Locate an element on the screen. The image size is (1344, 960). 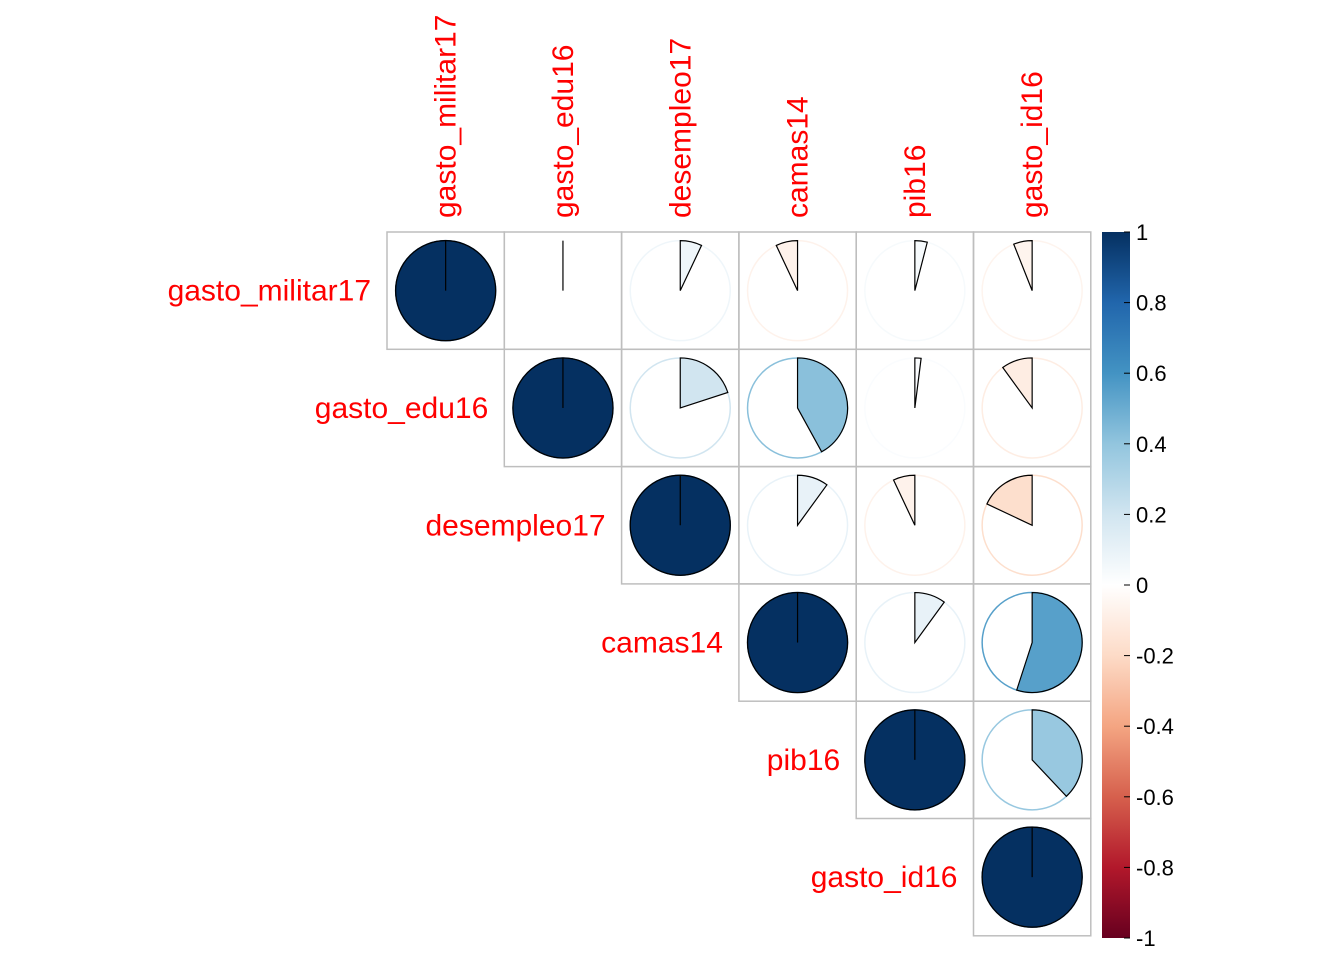
row-label: camas14 is located at coordinates (662, 643).